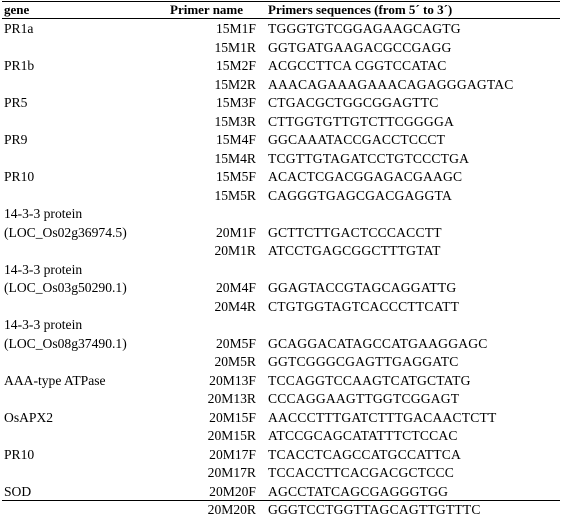 The width and height of the screenshot is (566, 520). Describe the element at coordinates (235, 65) in the screenshot. I see `primer-name-cell: 15M2F` at that location.